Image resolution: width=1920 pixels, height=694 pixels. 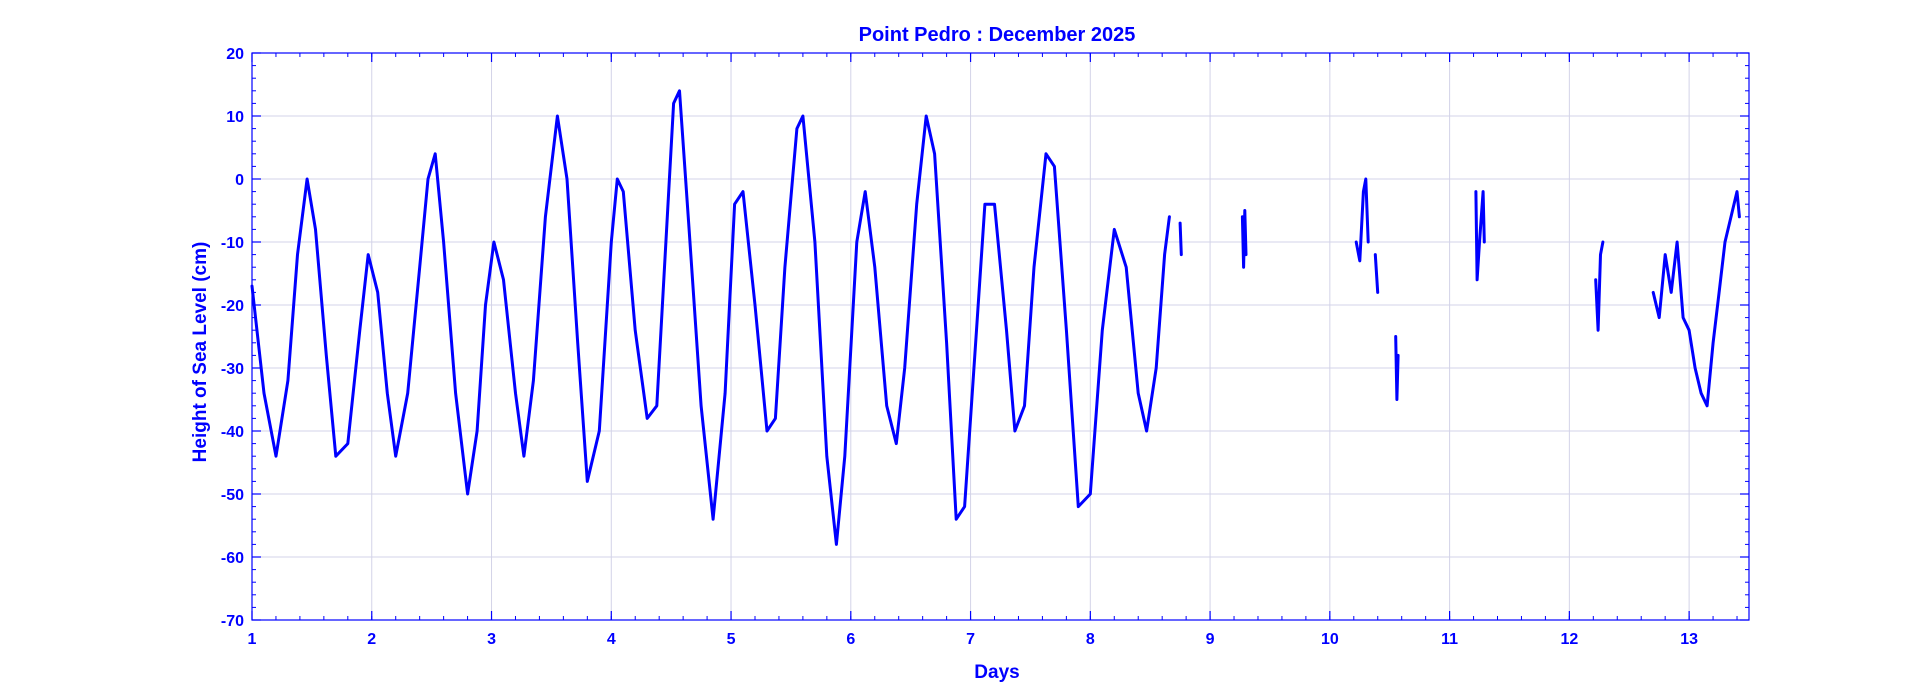 What do you see at coordinates (235, 117) in the screenshot?
I see `y-tick-label: 10` at bounding box center [235, 117].